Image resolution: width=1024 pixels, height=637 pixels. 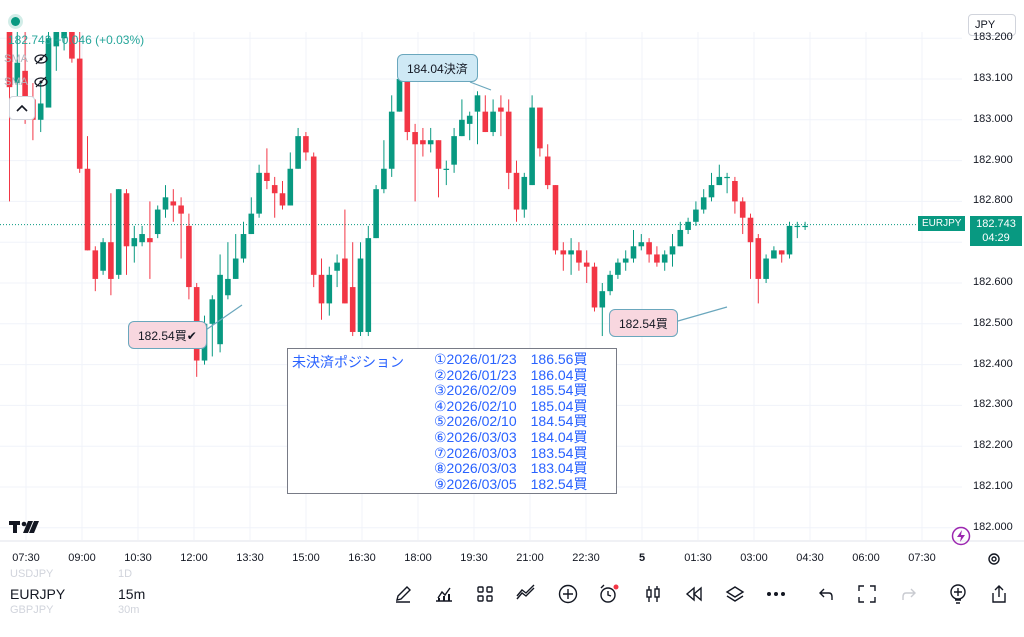 What do you see at coordinates (129, 610) in the screenshot?
I see `timeframe-option-below: 30m` at bounding box center [129, 610].